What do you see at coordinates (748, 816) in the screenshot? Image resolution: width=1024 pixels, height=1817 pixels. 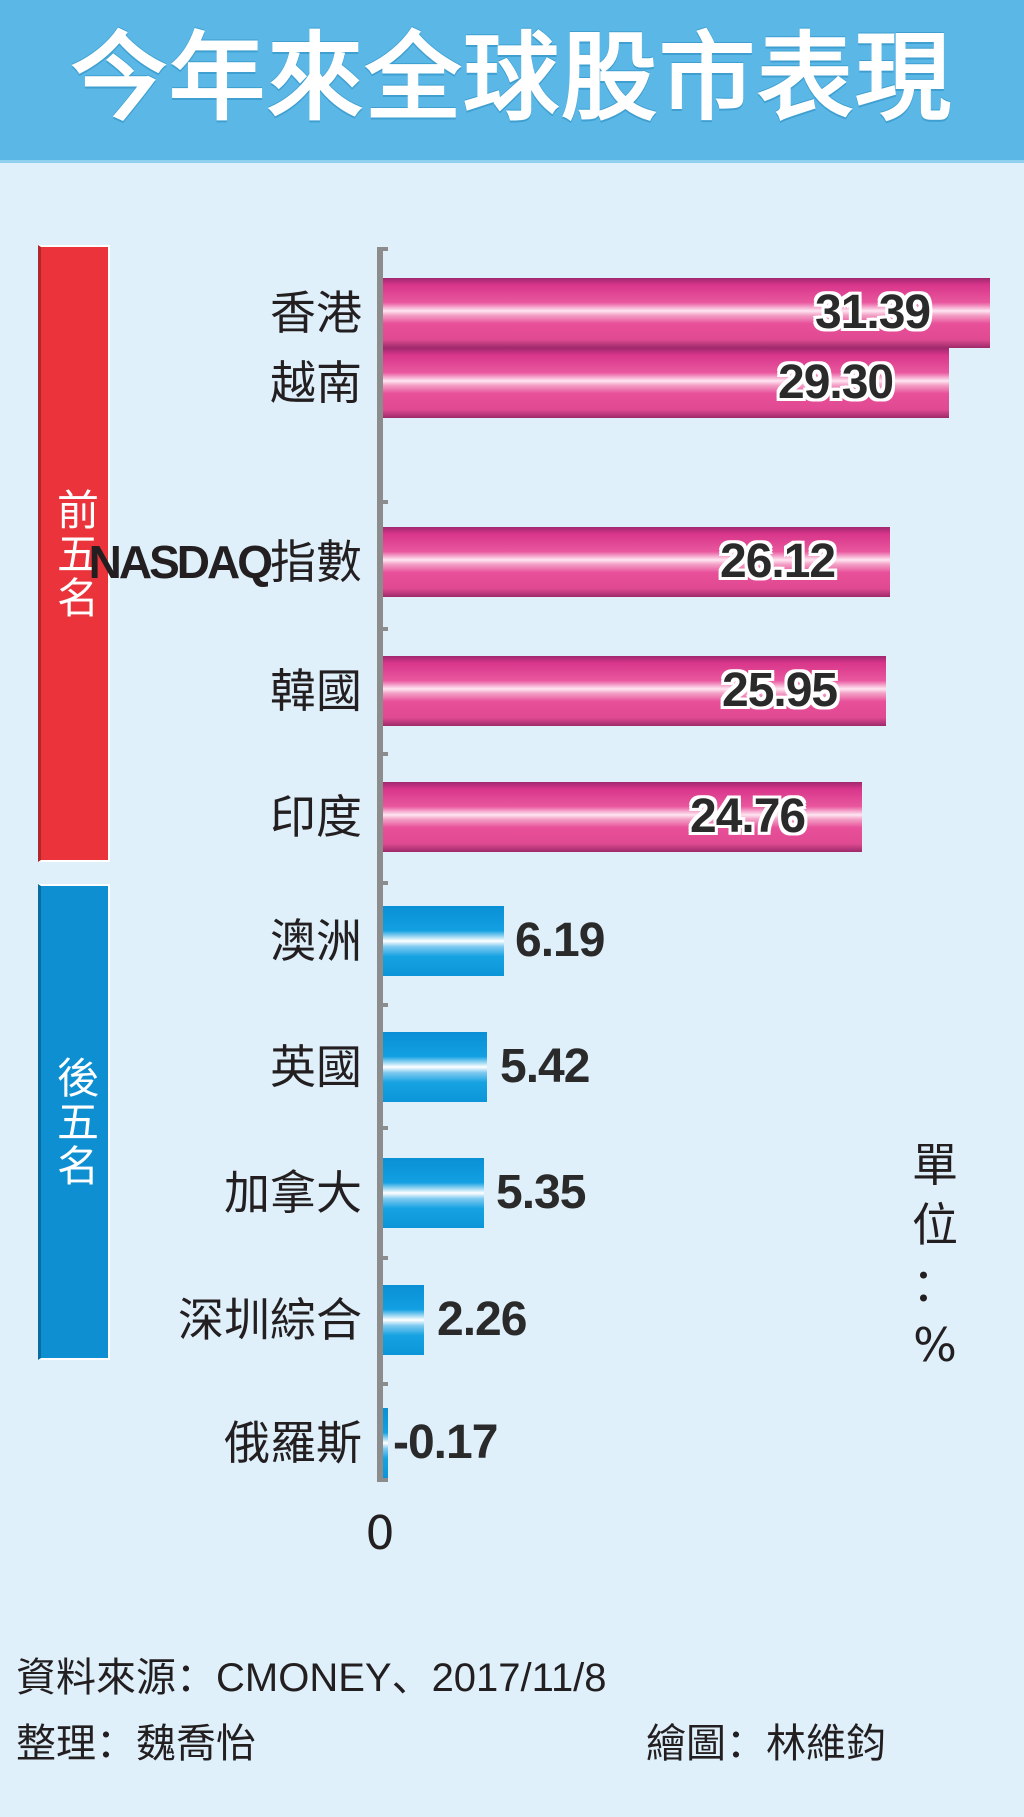 I see `value-label: 24.76` at bounding box center [748, 816].